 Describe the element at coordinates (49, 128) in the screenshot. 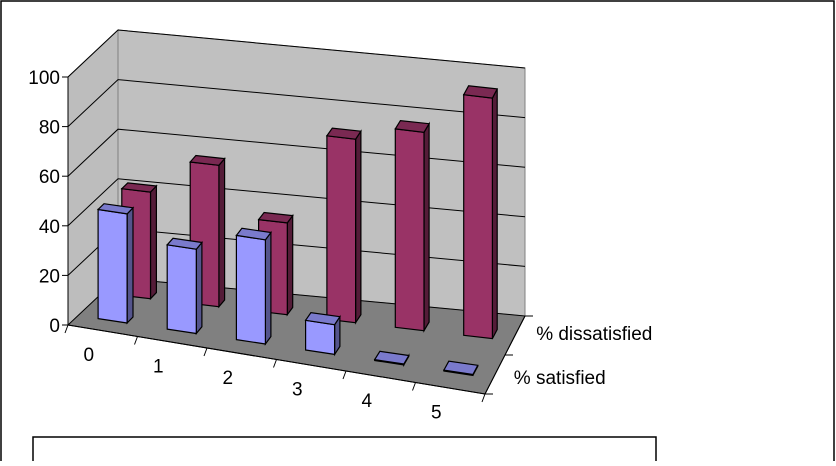

I see `y-tick-label: 80` at that location.